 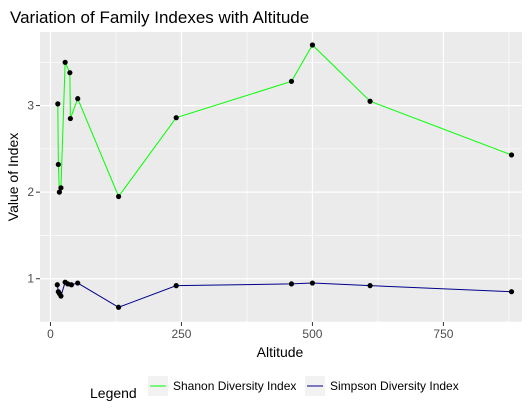 I want to click on y-tick-label: 3, so click(x=30, y=106).